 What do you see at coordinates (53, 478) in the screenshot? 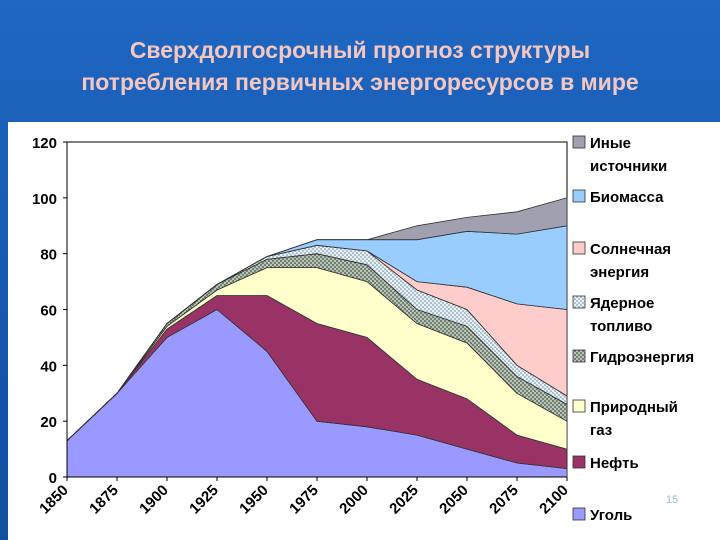
I see `y-tick-label: 0` at bounding box center [53, 478].